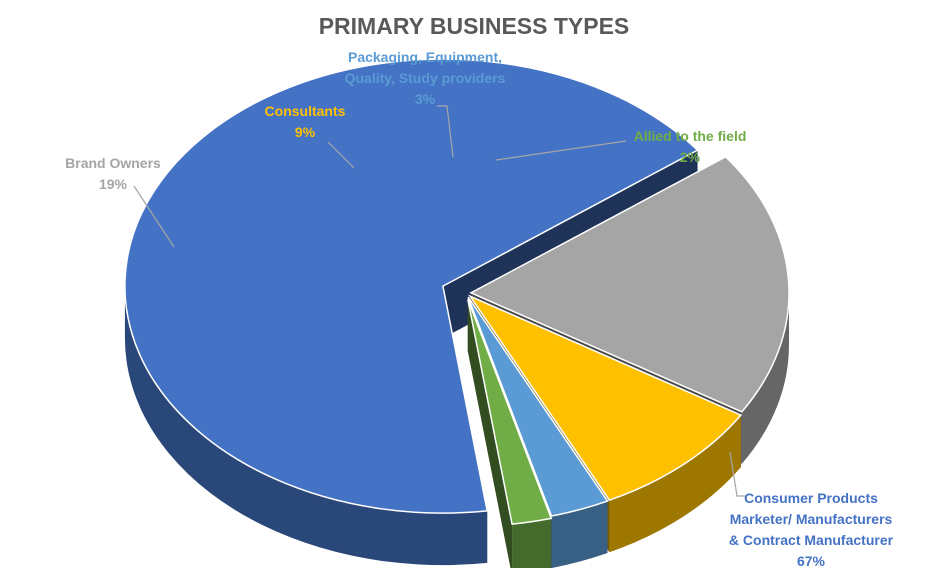 This screenshot has height=568, width=942. What do you see at coordinates (113, 163) in the screenshot?
I see `slice-label-line: Brand Owners` at bounding box center [113, 163].